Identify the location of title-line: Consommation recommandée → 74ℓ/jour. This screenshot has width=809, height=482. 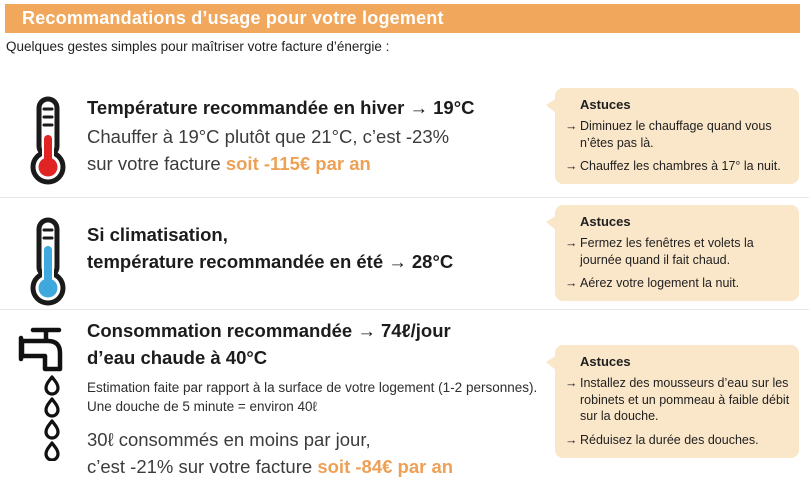
(269, 330).